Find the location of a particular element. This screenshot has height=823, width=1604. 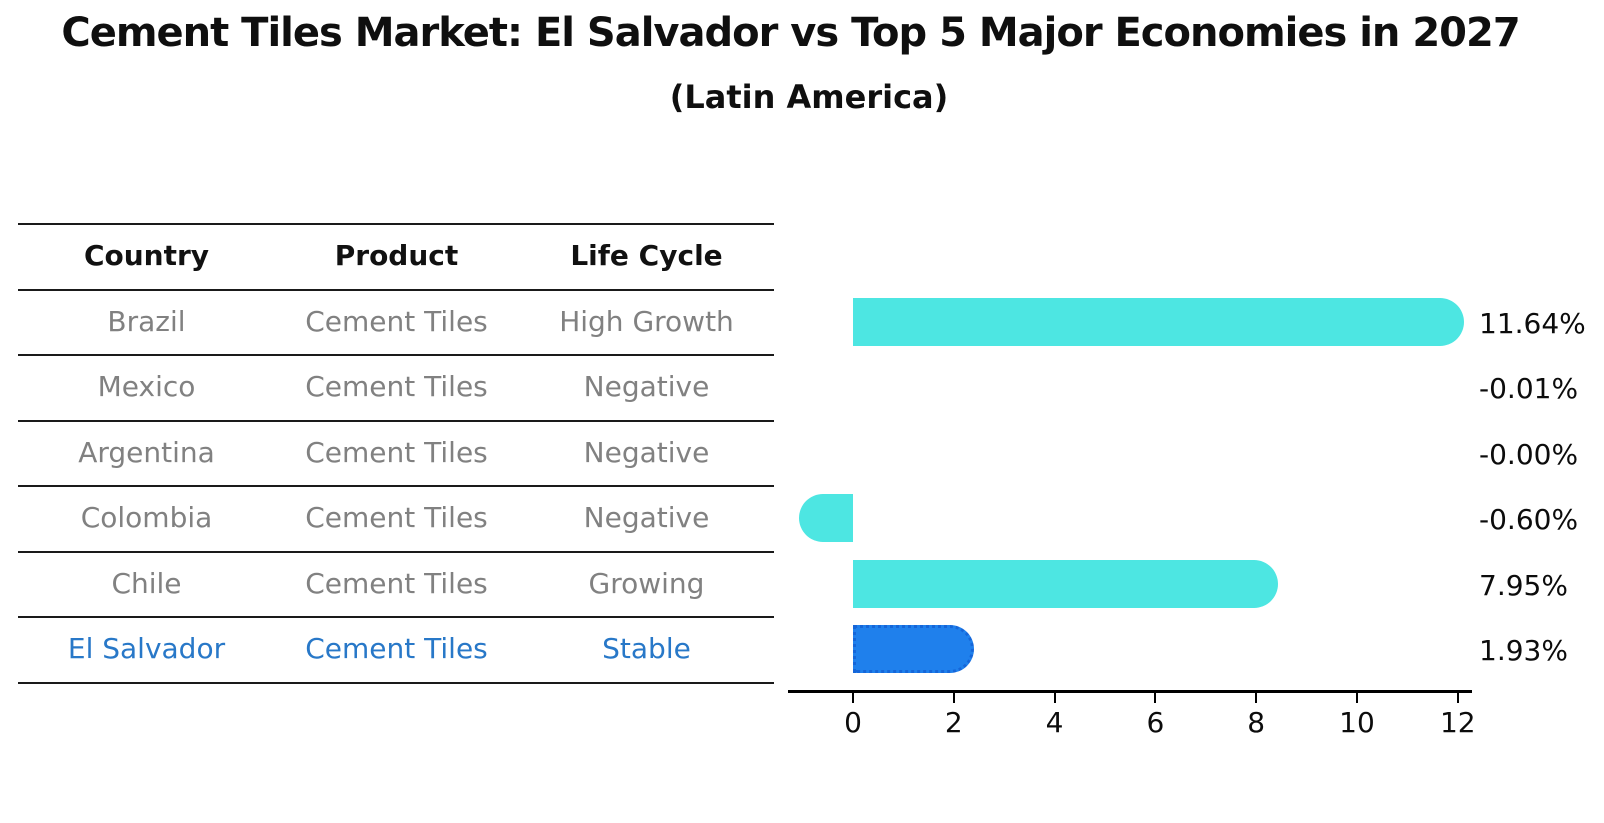

table-cell-product-el-salvador: Cement Tiles is located at coordinates (396, 648).